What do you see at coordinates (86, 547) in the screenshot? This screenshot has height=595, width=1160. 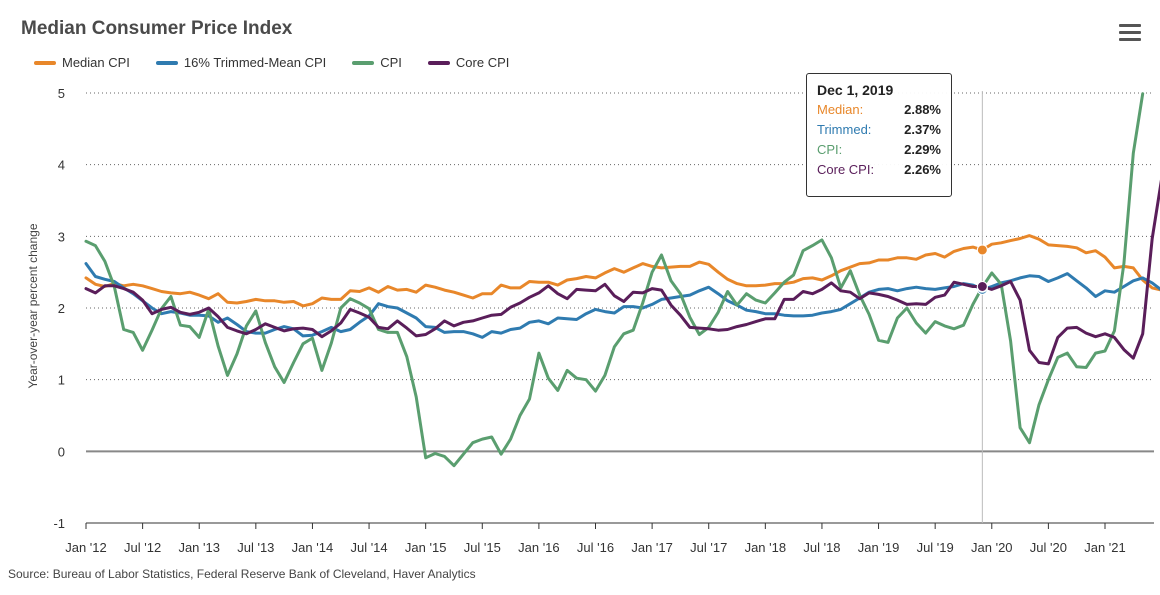 I see `x-tick-label: Jan '12` at bounding box center [86, 547].